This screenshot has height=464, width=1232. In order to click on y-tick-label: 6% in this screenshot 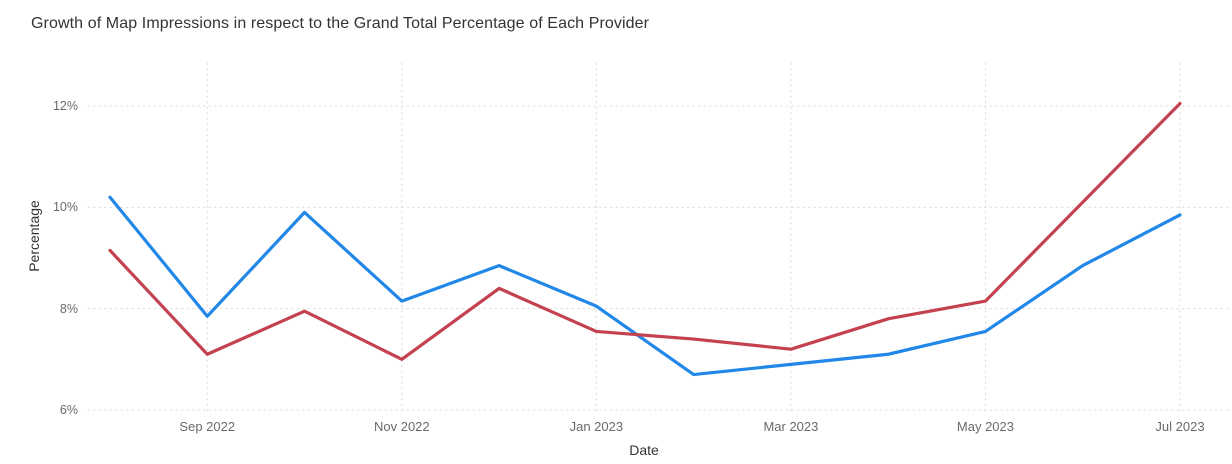, I will do `click(68, 410)`.